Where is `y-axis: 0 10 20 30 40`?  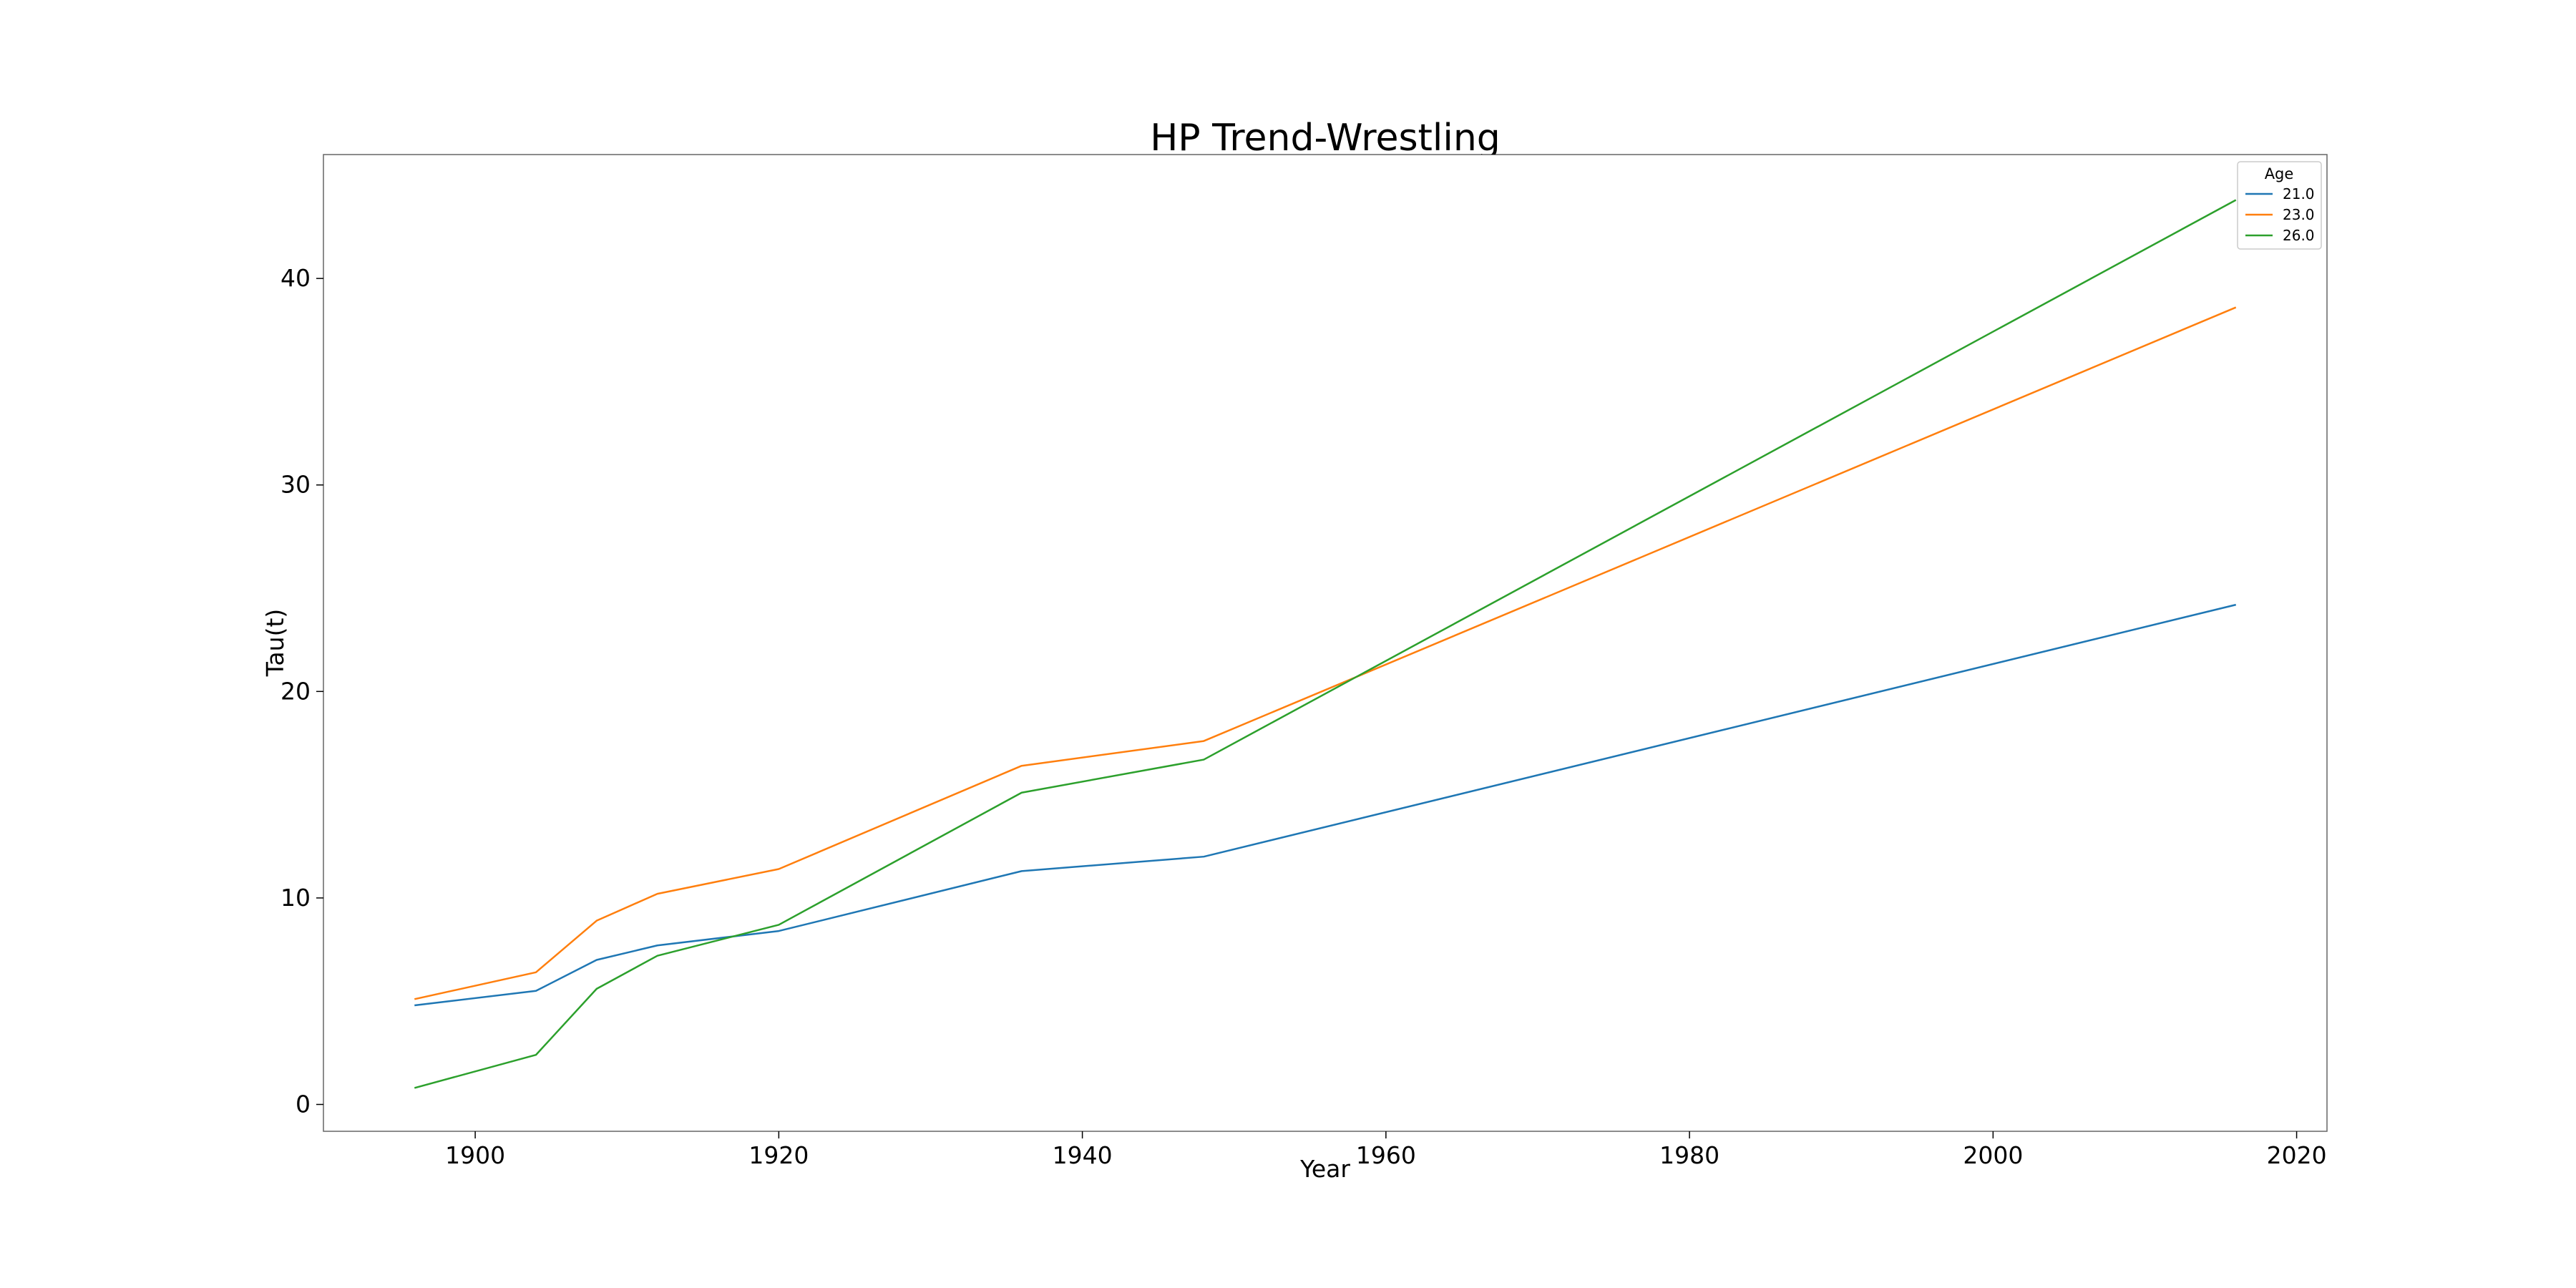 y-axis: 0 10 20 30 40 is located at coordinates (301, 691).